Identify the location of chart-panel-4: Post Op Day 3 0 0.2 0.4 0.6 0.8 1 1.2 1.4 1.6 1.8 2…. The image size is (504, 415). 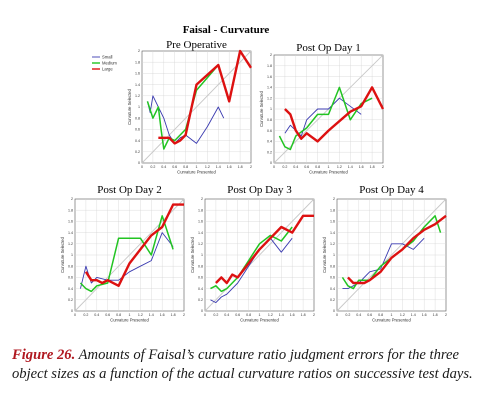
(252, 253).